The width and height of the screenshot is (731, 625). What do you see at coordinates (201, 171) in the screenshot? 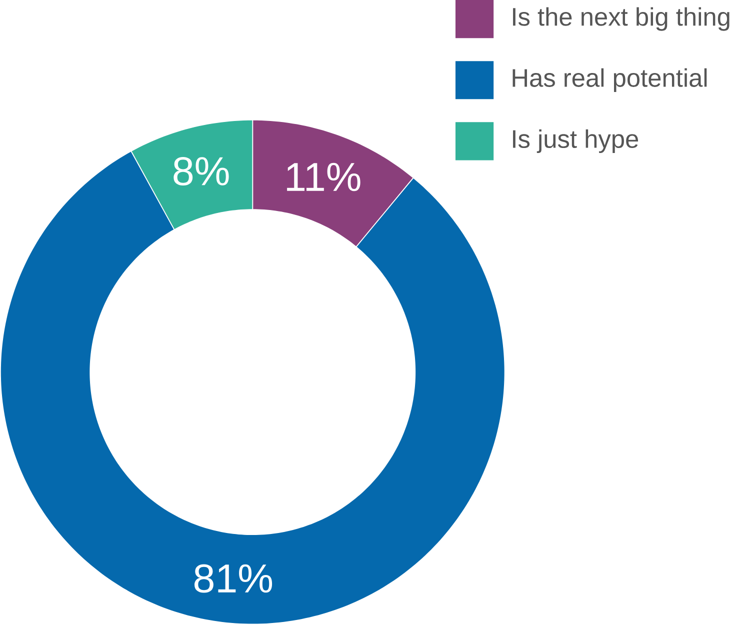
I see `data-label: 8%` at bounding box center [201, 171].